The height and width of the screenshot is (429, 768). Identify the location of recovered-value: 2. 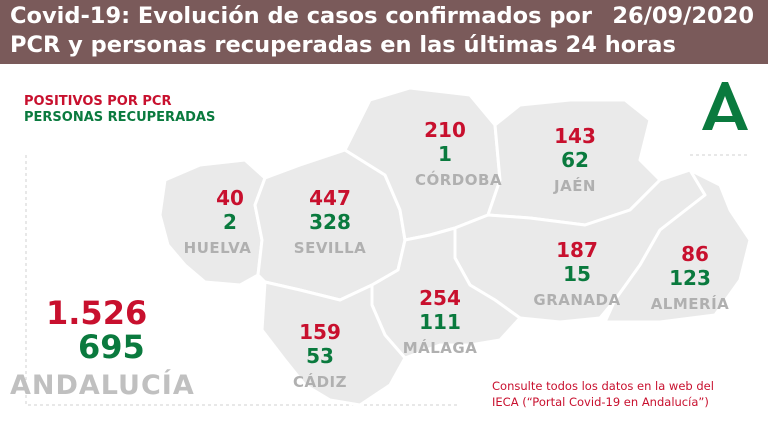
(230, 222).